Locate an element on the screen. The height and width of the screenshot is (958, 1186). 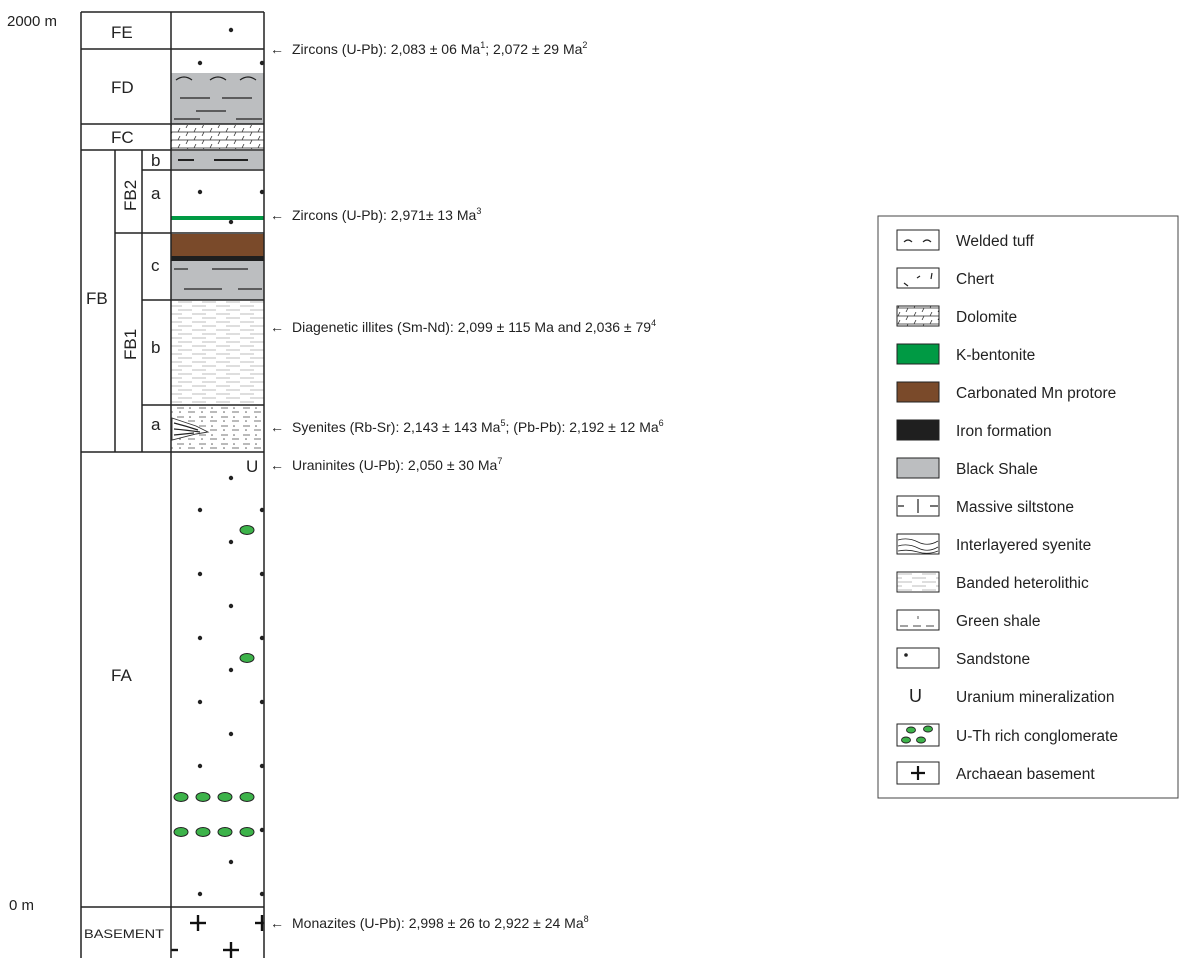
legend-item-dolomite: Dolomite is located at coordinates (956, 316).